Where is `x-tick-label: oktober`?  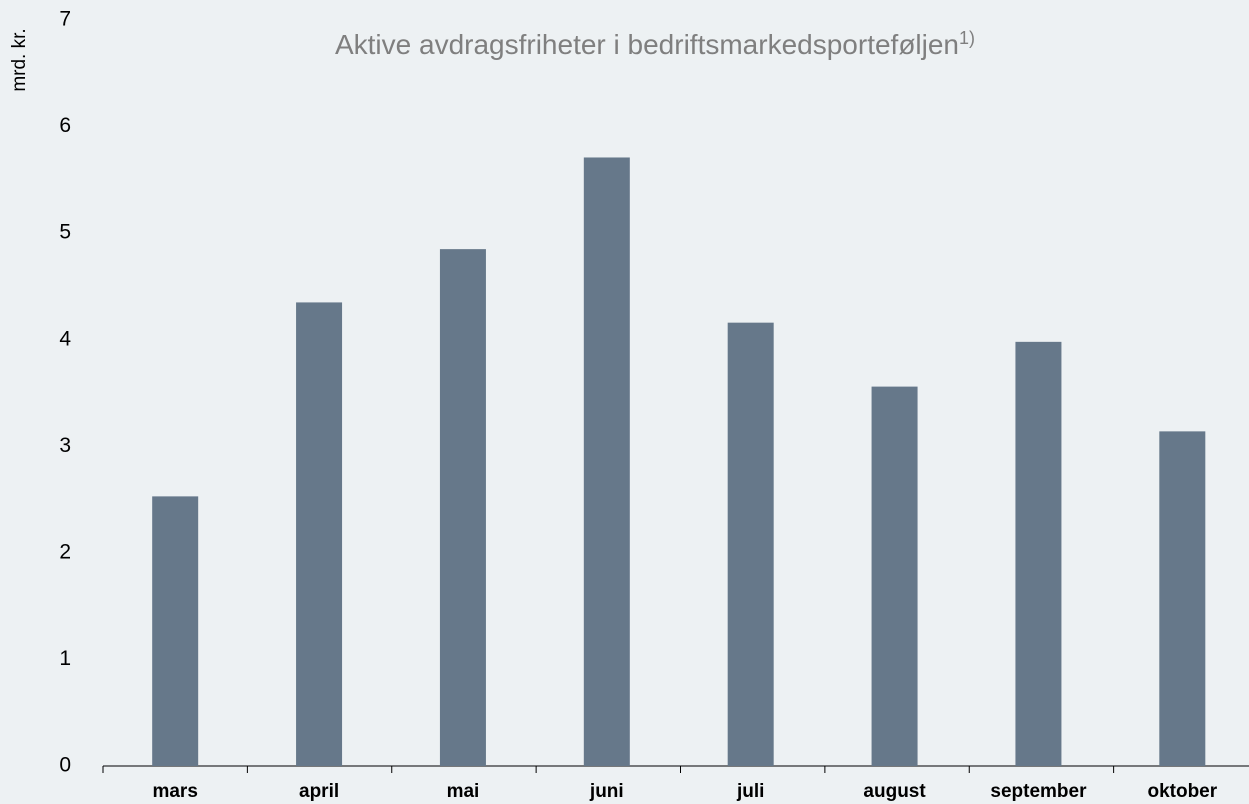 x-tick-label: oktober is located at coordinates (1182, 791).